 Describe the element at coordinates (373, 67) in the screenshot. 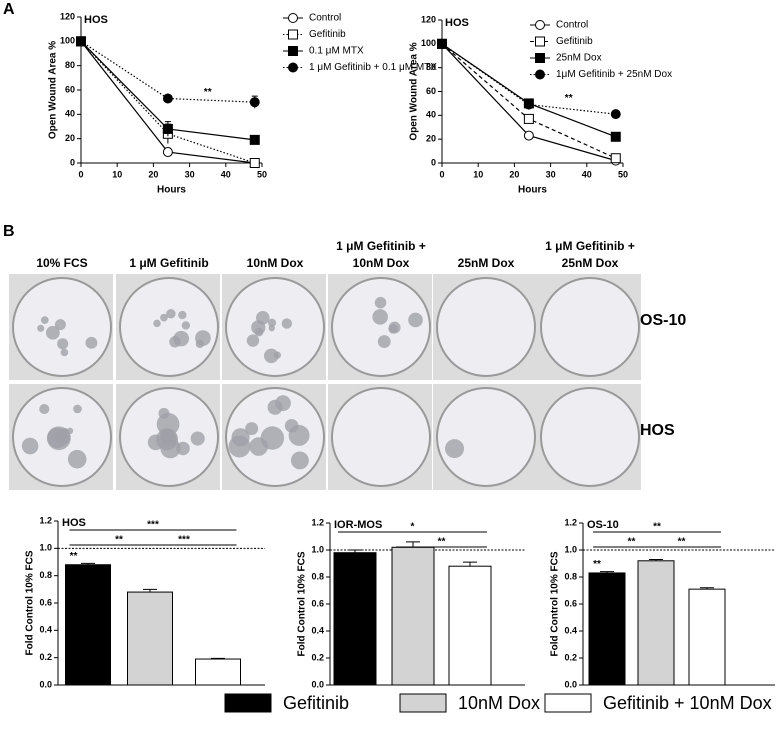

I see `legend-label: 1 μM Gefitinib + 0.1 μM MTX` at that location.